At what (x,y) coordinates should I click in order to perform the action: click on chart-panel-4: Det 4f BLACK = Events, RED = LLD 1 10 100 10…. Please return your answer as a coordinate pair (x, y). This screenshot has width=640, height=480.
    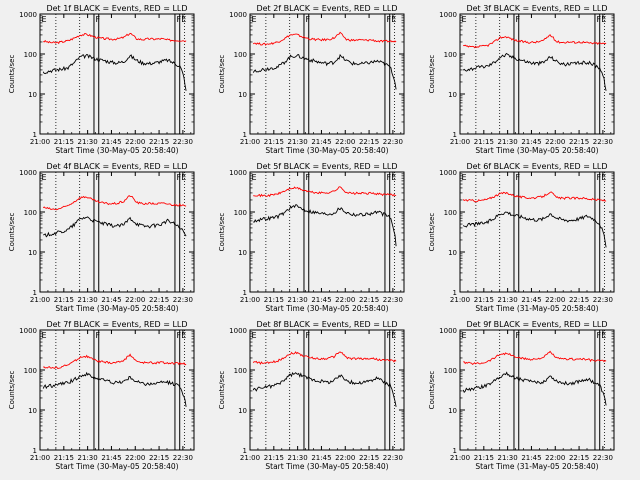
    Looking at the image, I should click on (101, 237).